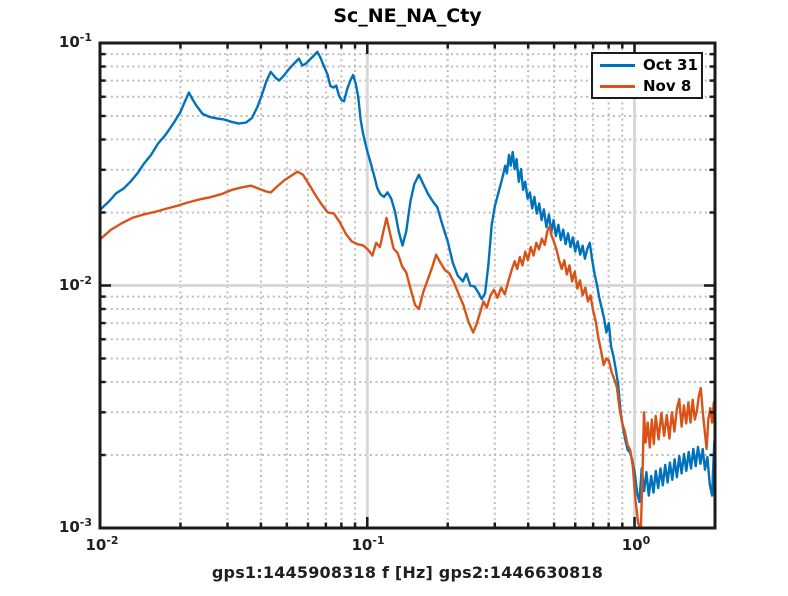 The image size is (788, 596). I want to click on y-tick-label-1e-1: 10-1, so click(46, 42).